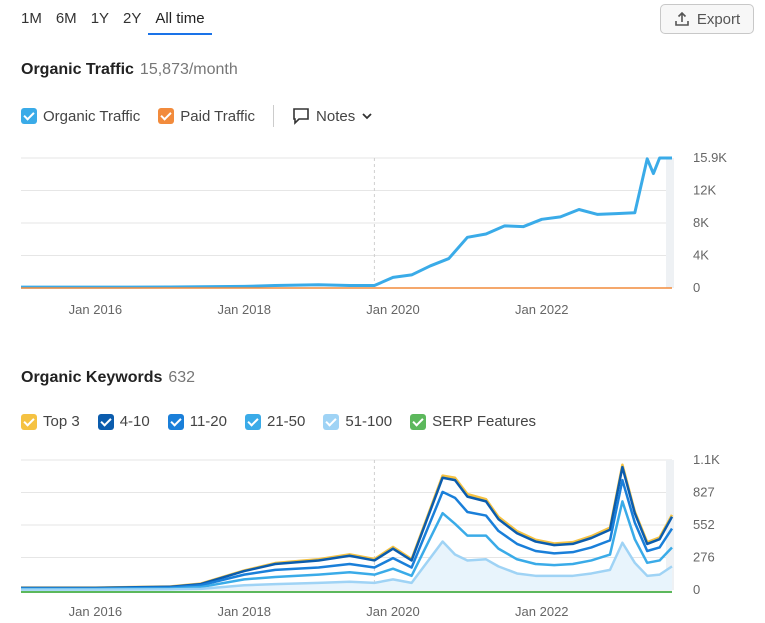 The width and height of the screenshot is (765, 623). I want to click on y-tick-label: 4K, so click(701, 255).